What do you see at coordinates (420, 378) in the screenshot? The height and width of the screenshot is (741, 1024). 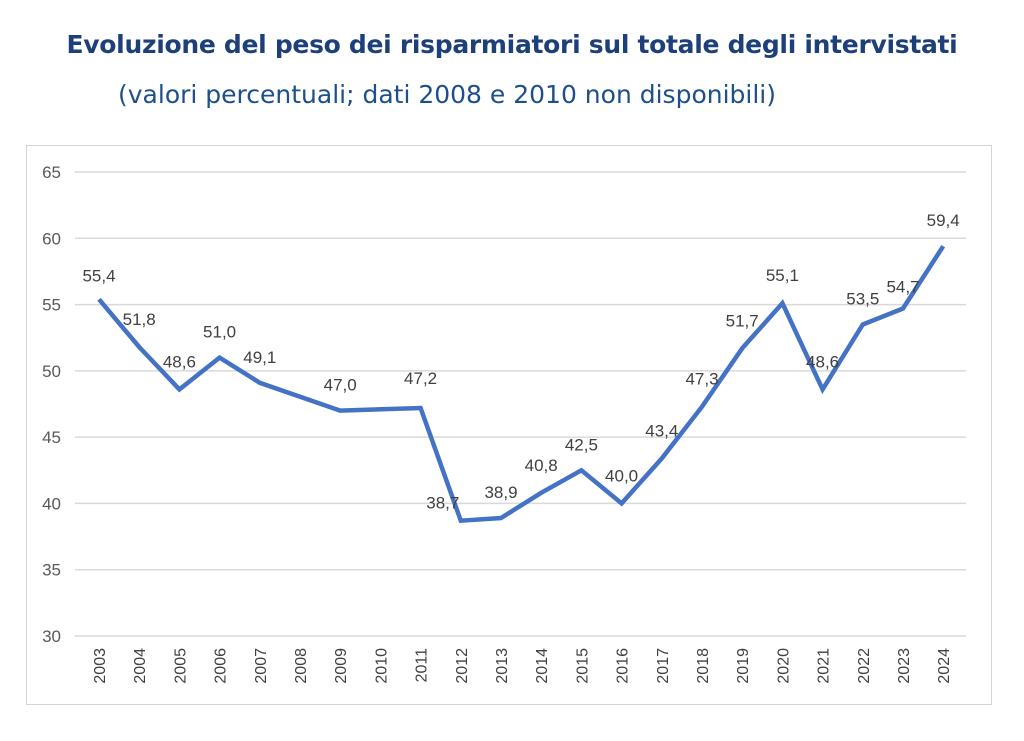 I see `data-label: 47,2` at bounding box center [420, 378].